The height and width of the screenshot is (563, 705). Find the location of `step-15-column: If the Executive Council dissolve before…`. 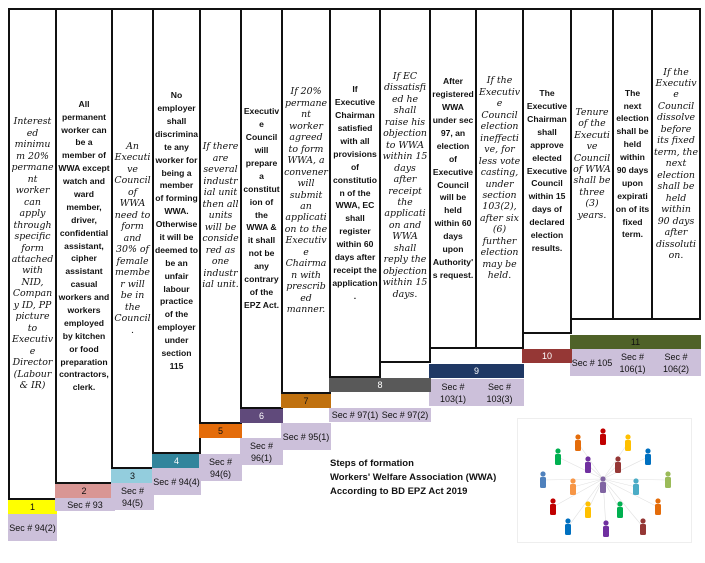

step-15-column: If the Executive Council dissolve before… is located at coordinates (676, 164).